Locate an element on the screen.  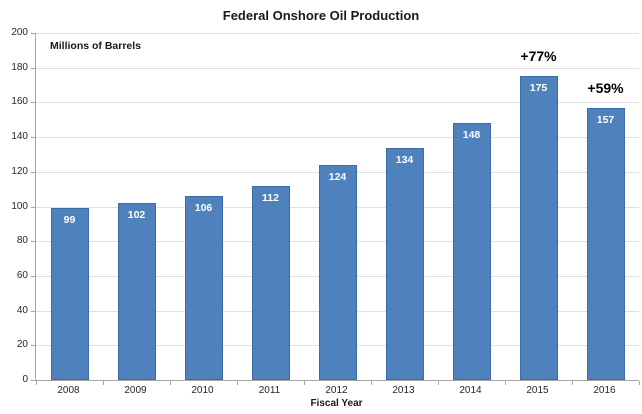
bar-2016: 157 is located at coordinates (605, 243).